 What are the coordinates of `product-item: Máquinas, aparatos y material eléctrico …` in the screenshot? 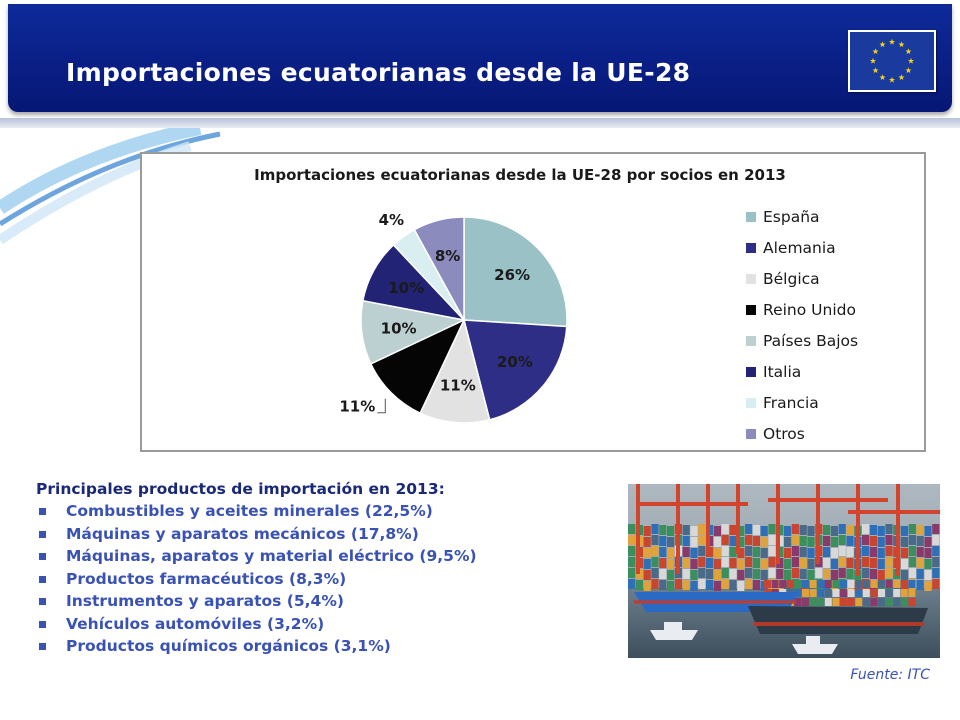 It's located at (326, 556).